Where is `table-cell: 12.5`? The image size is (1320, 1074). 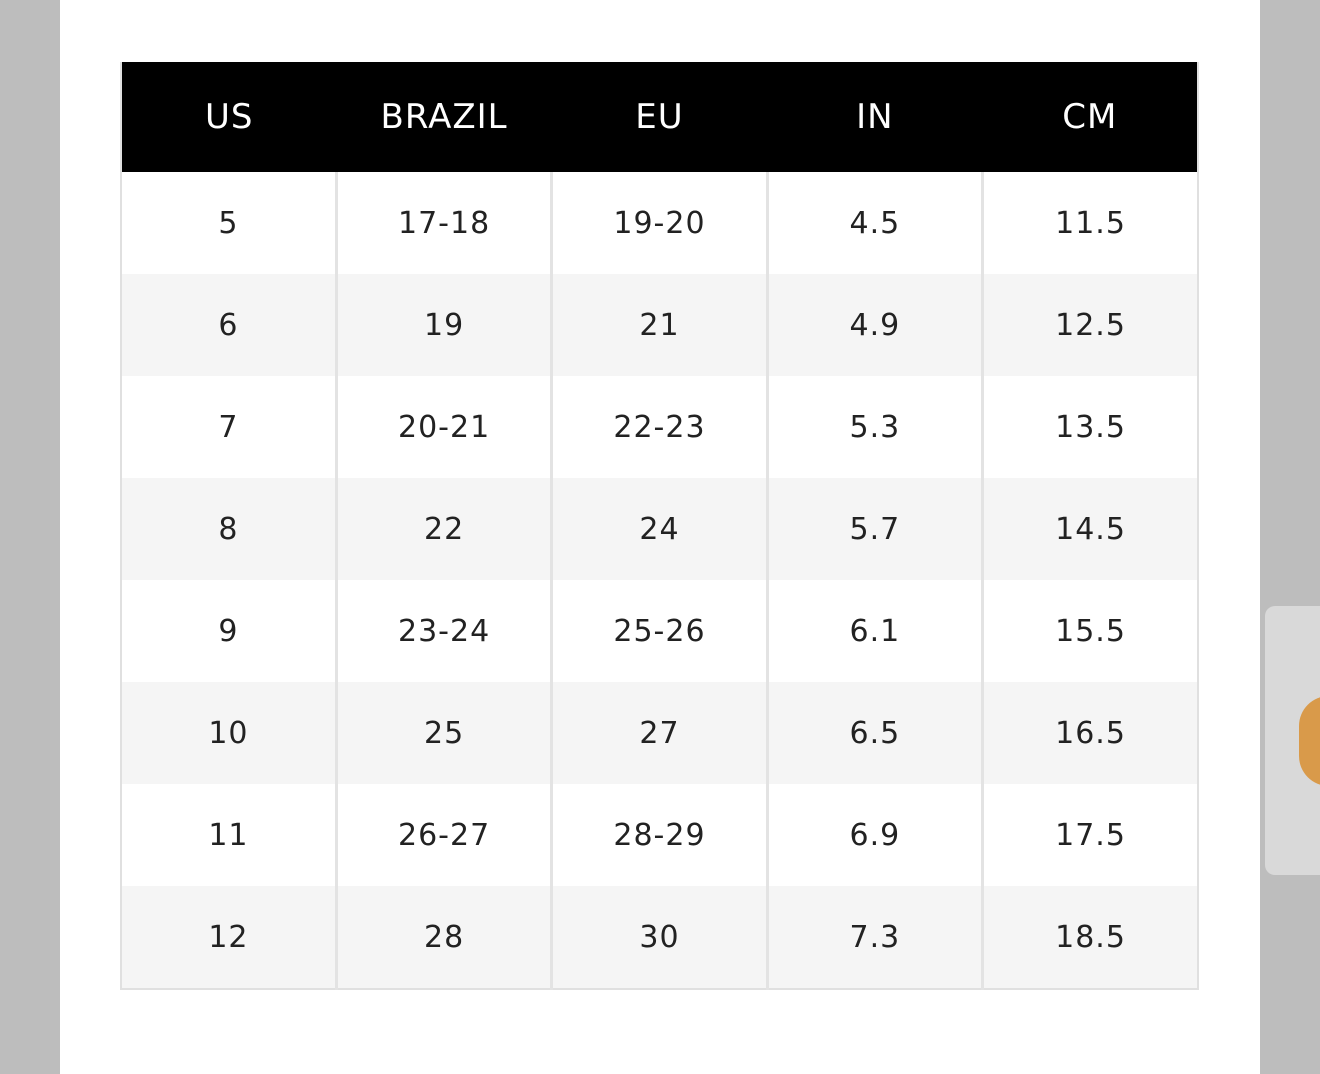
table-cell: 12.5 is located at coordinates (1089, 325).